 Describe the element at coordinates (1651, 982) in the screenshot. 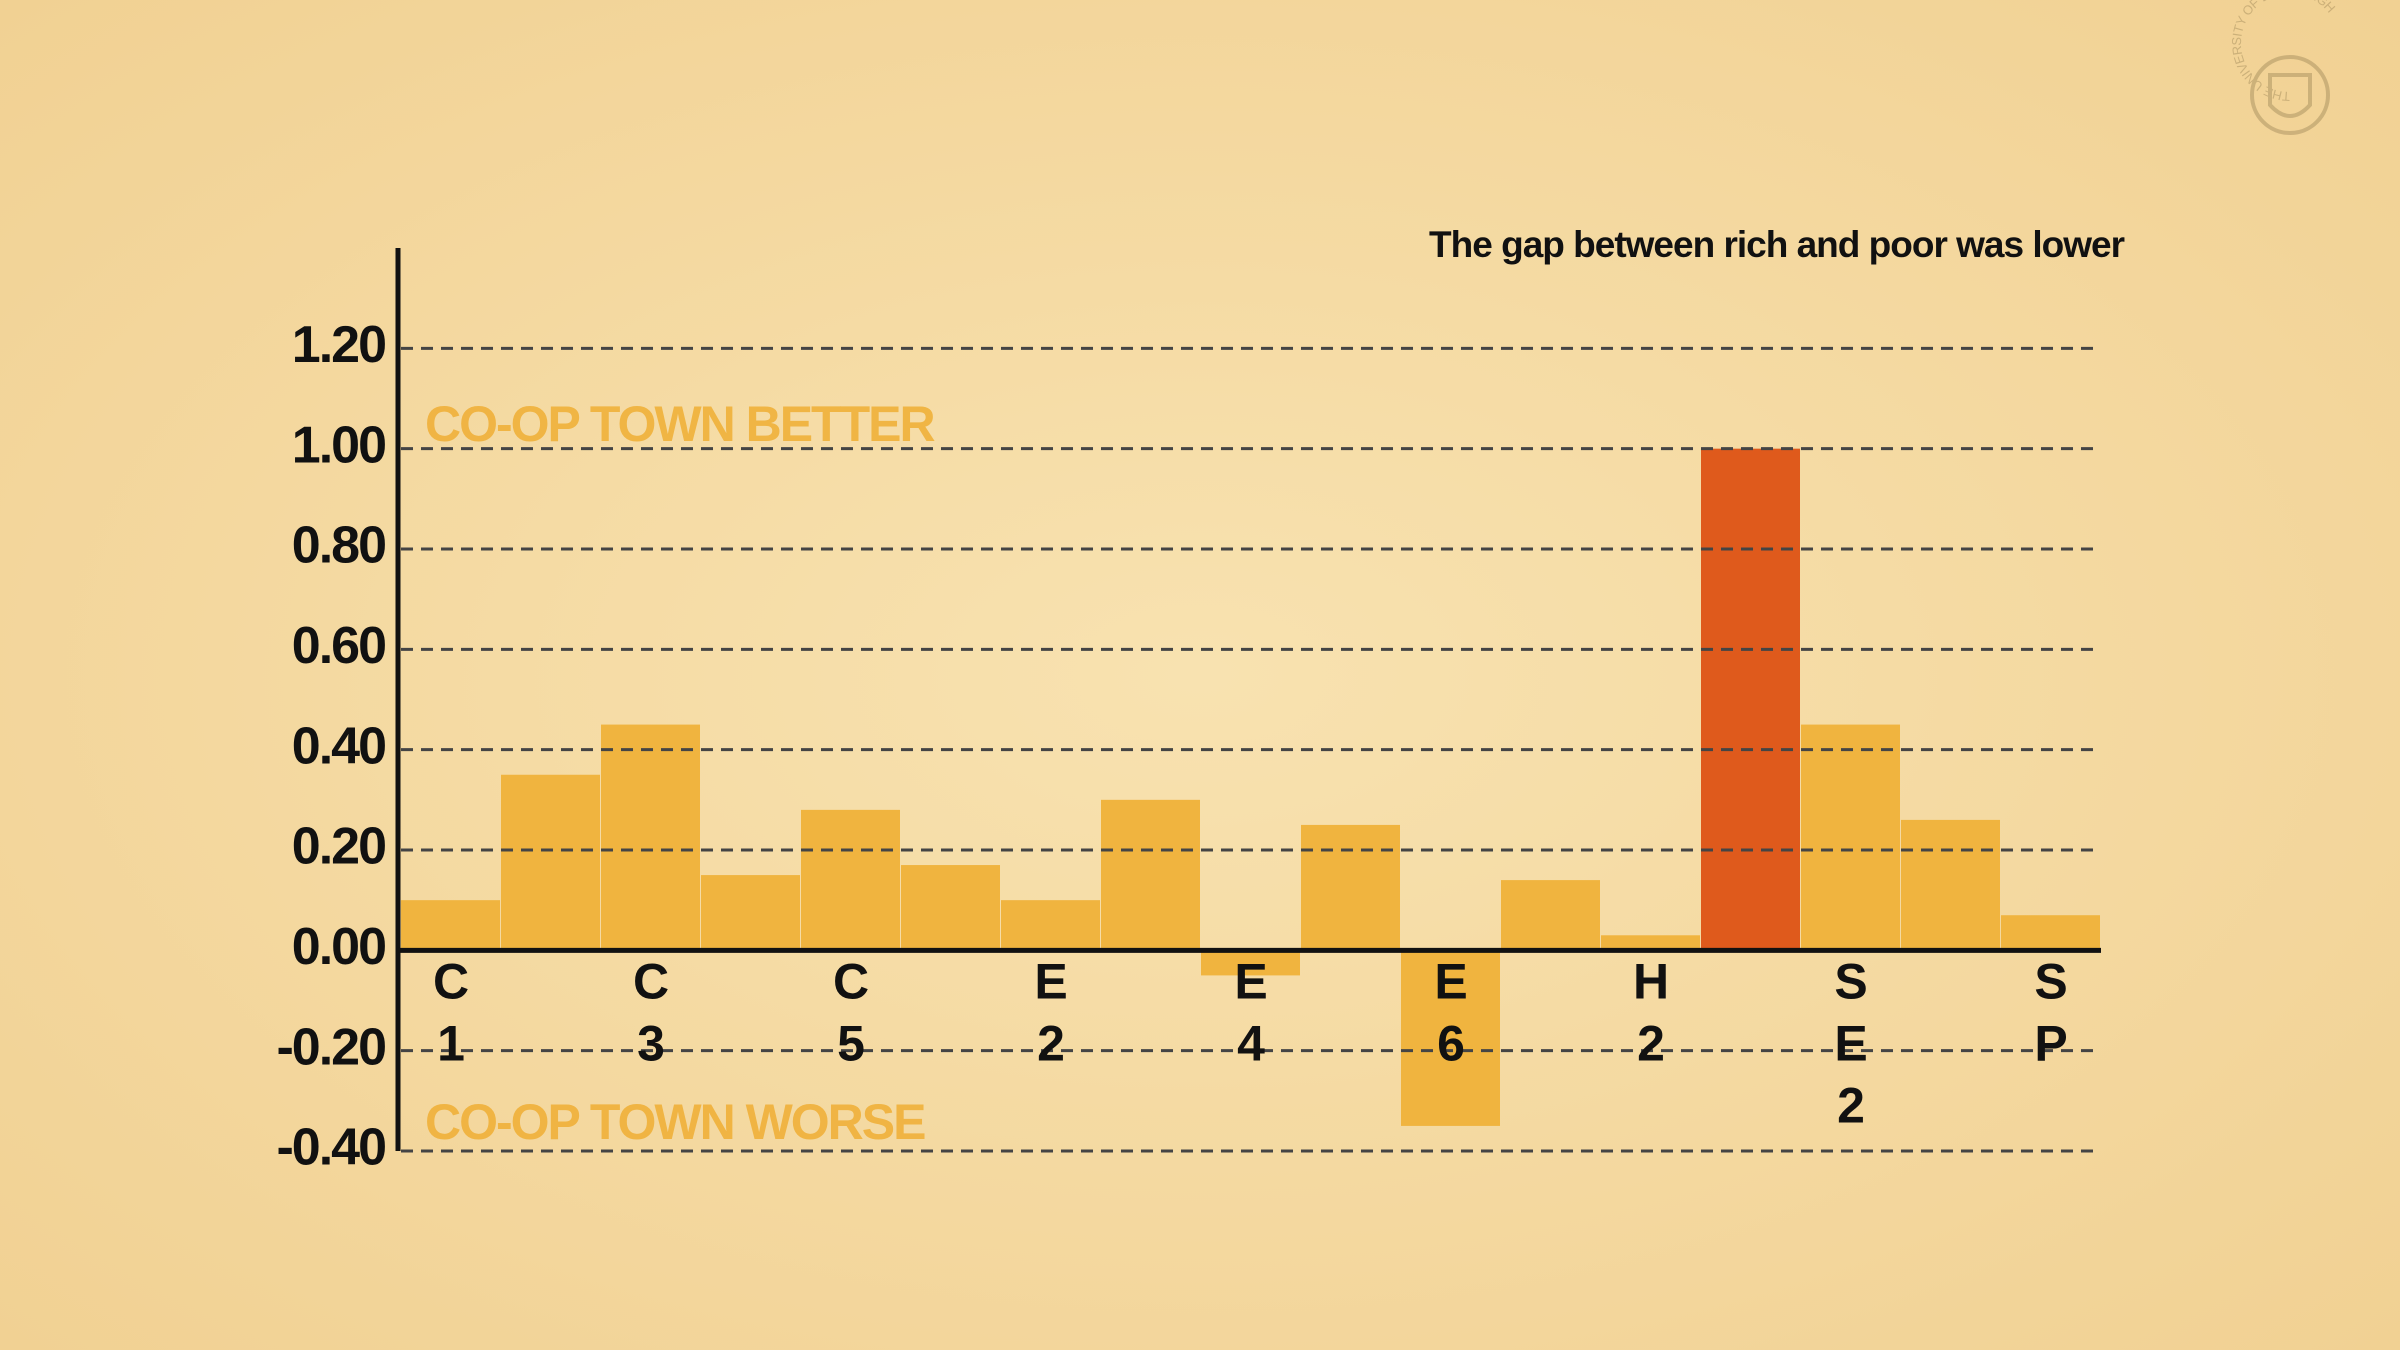

I see `x-tick-char: H` at that location.